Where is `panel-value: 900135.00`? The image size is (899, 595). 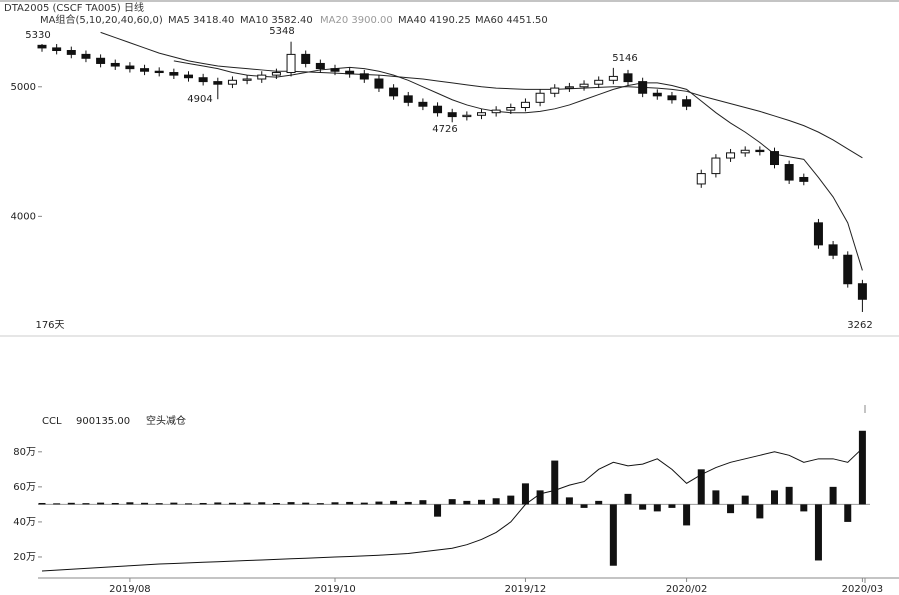 panel-value: 900135.00 is located at coordinates (103, 421).